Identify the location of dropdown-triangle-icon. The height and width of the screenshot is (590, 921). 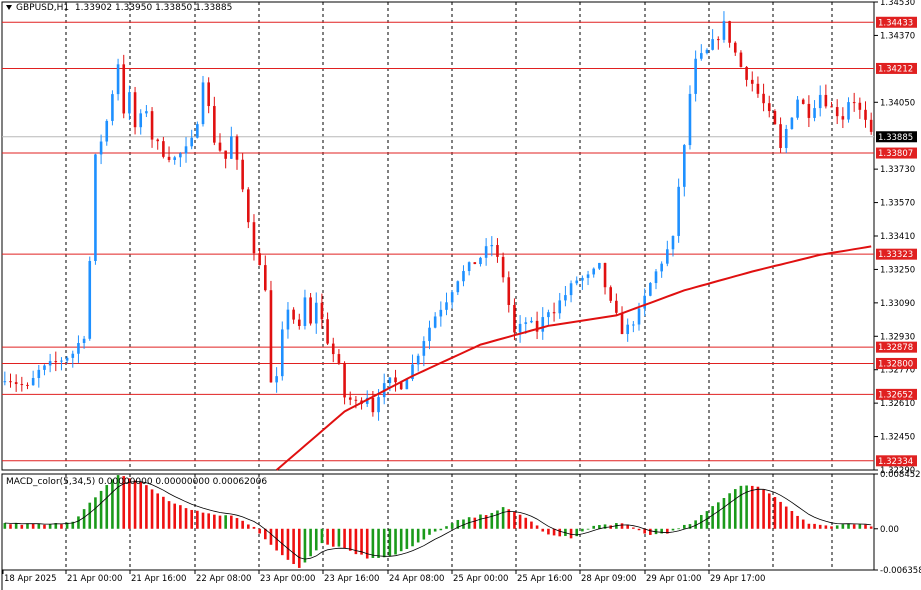
(9, 7).